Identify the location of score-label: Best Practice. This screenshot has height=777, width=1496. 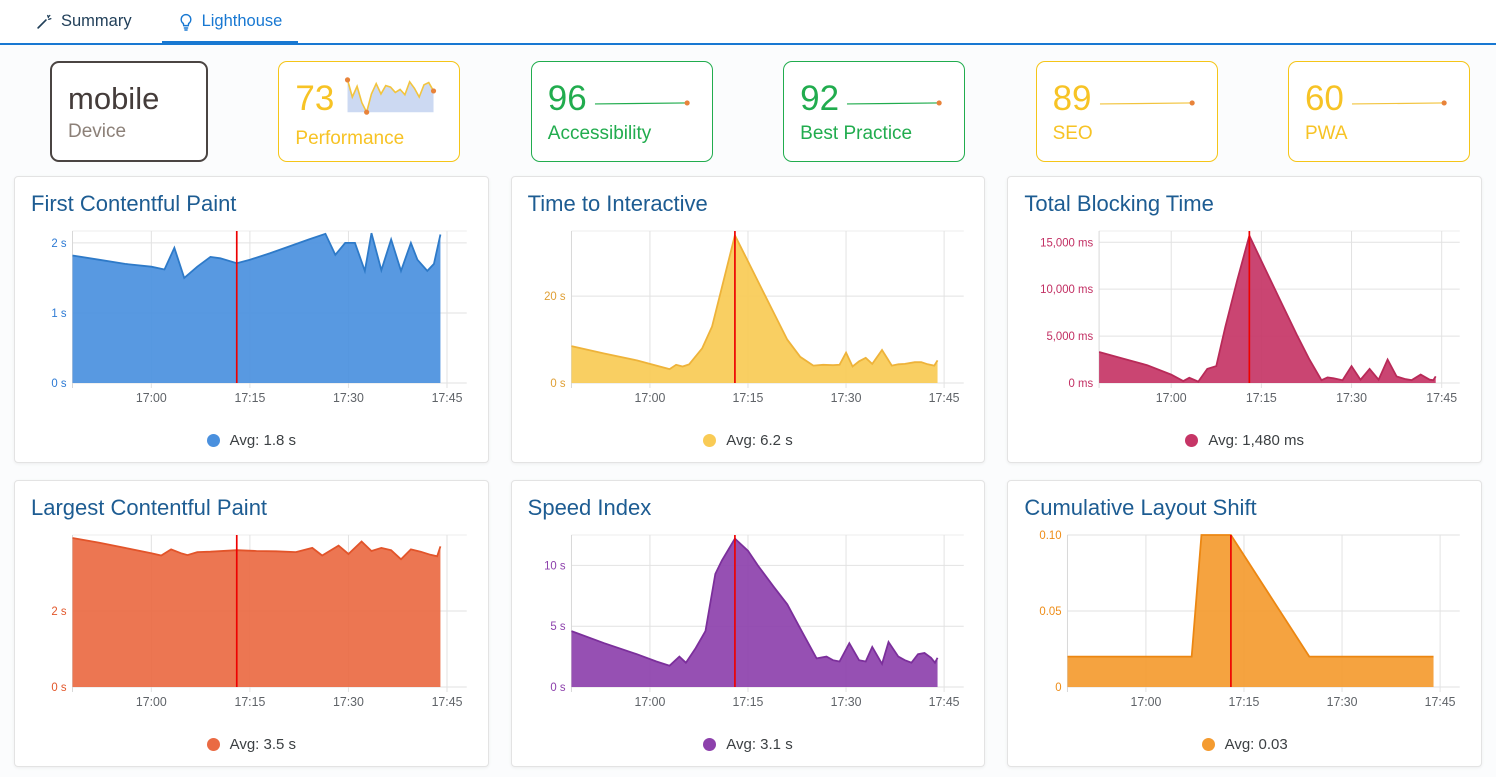
(856, 133).